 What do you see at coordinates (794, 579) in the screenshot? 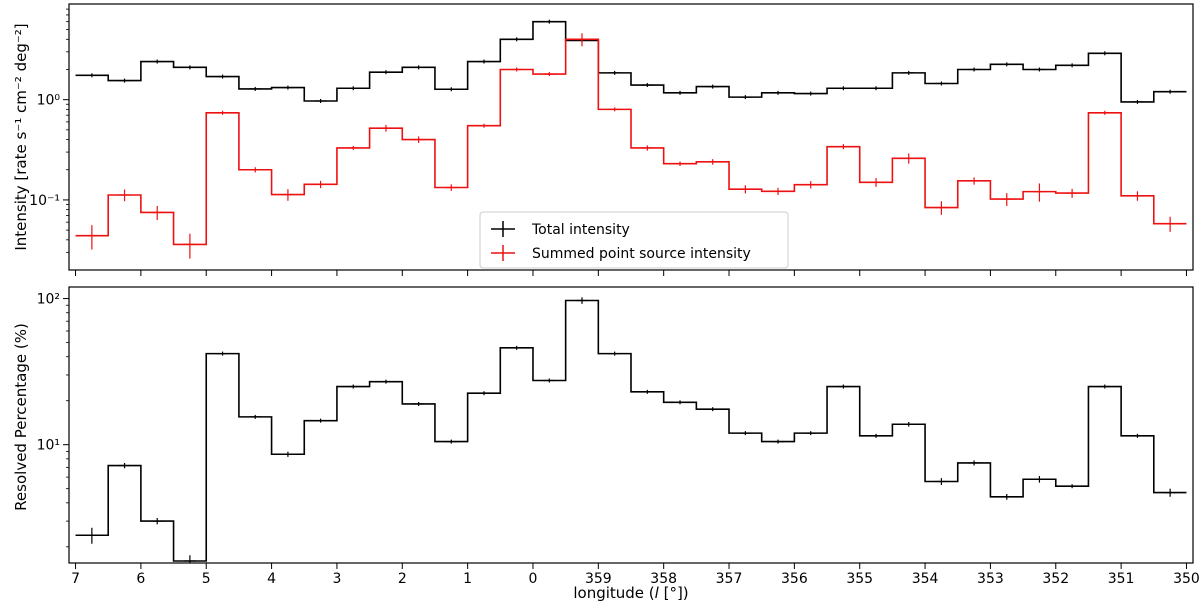
I see `x-tick-label: 356` at bounding box center [794, 579].